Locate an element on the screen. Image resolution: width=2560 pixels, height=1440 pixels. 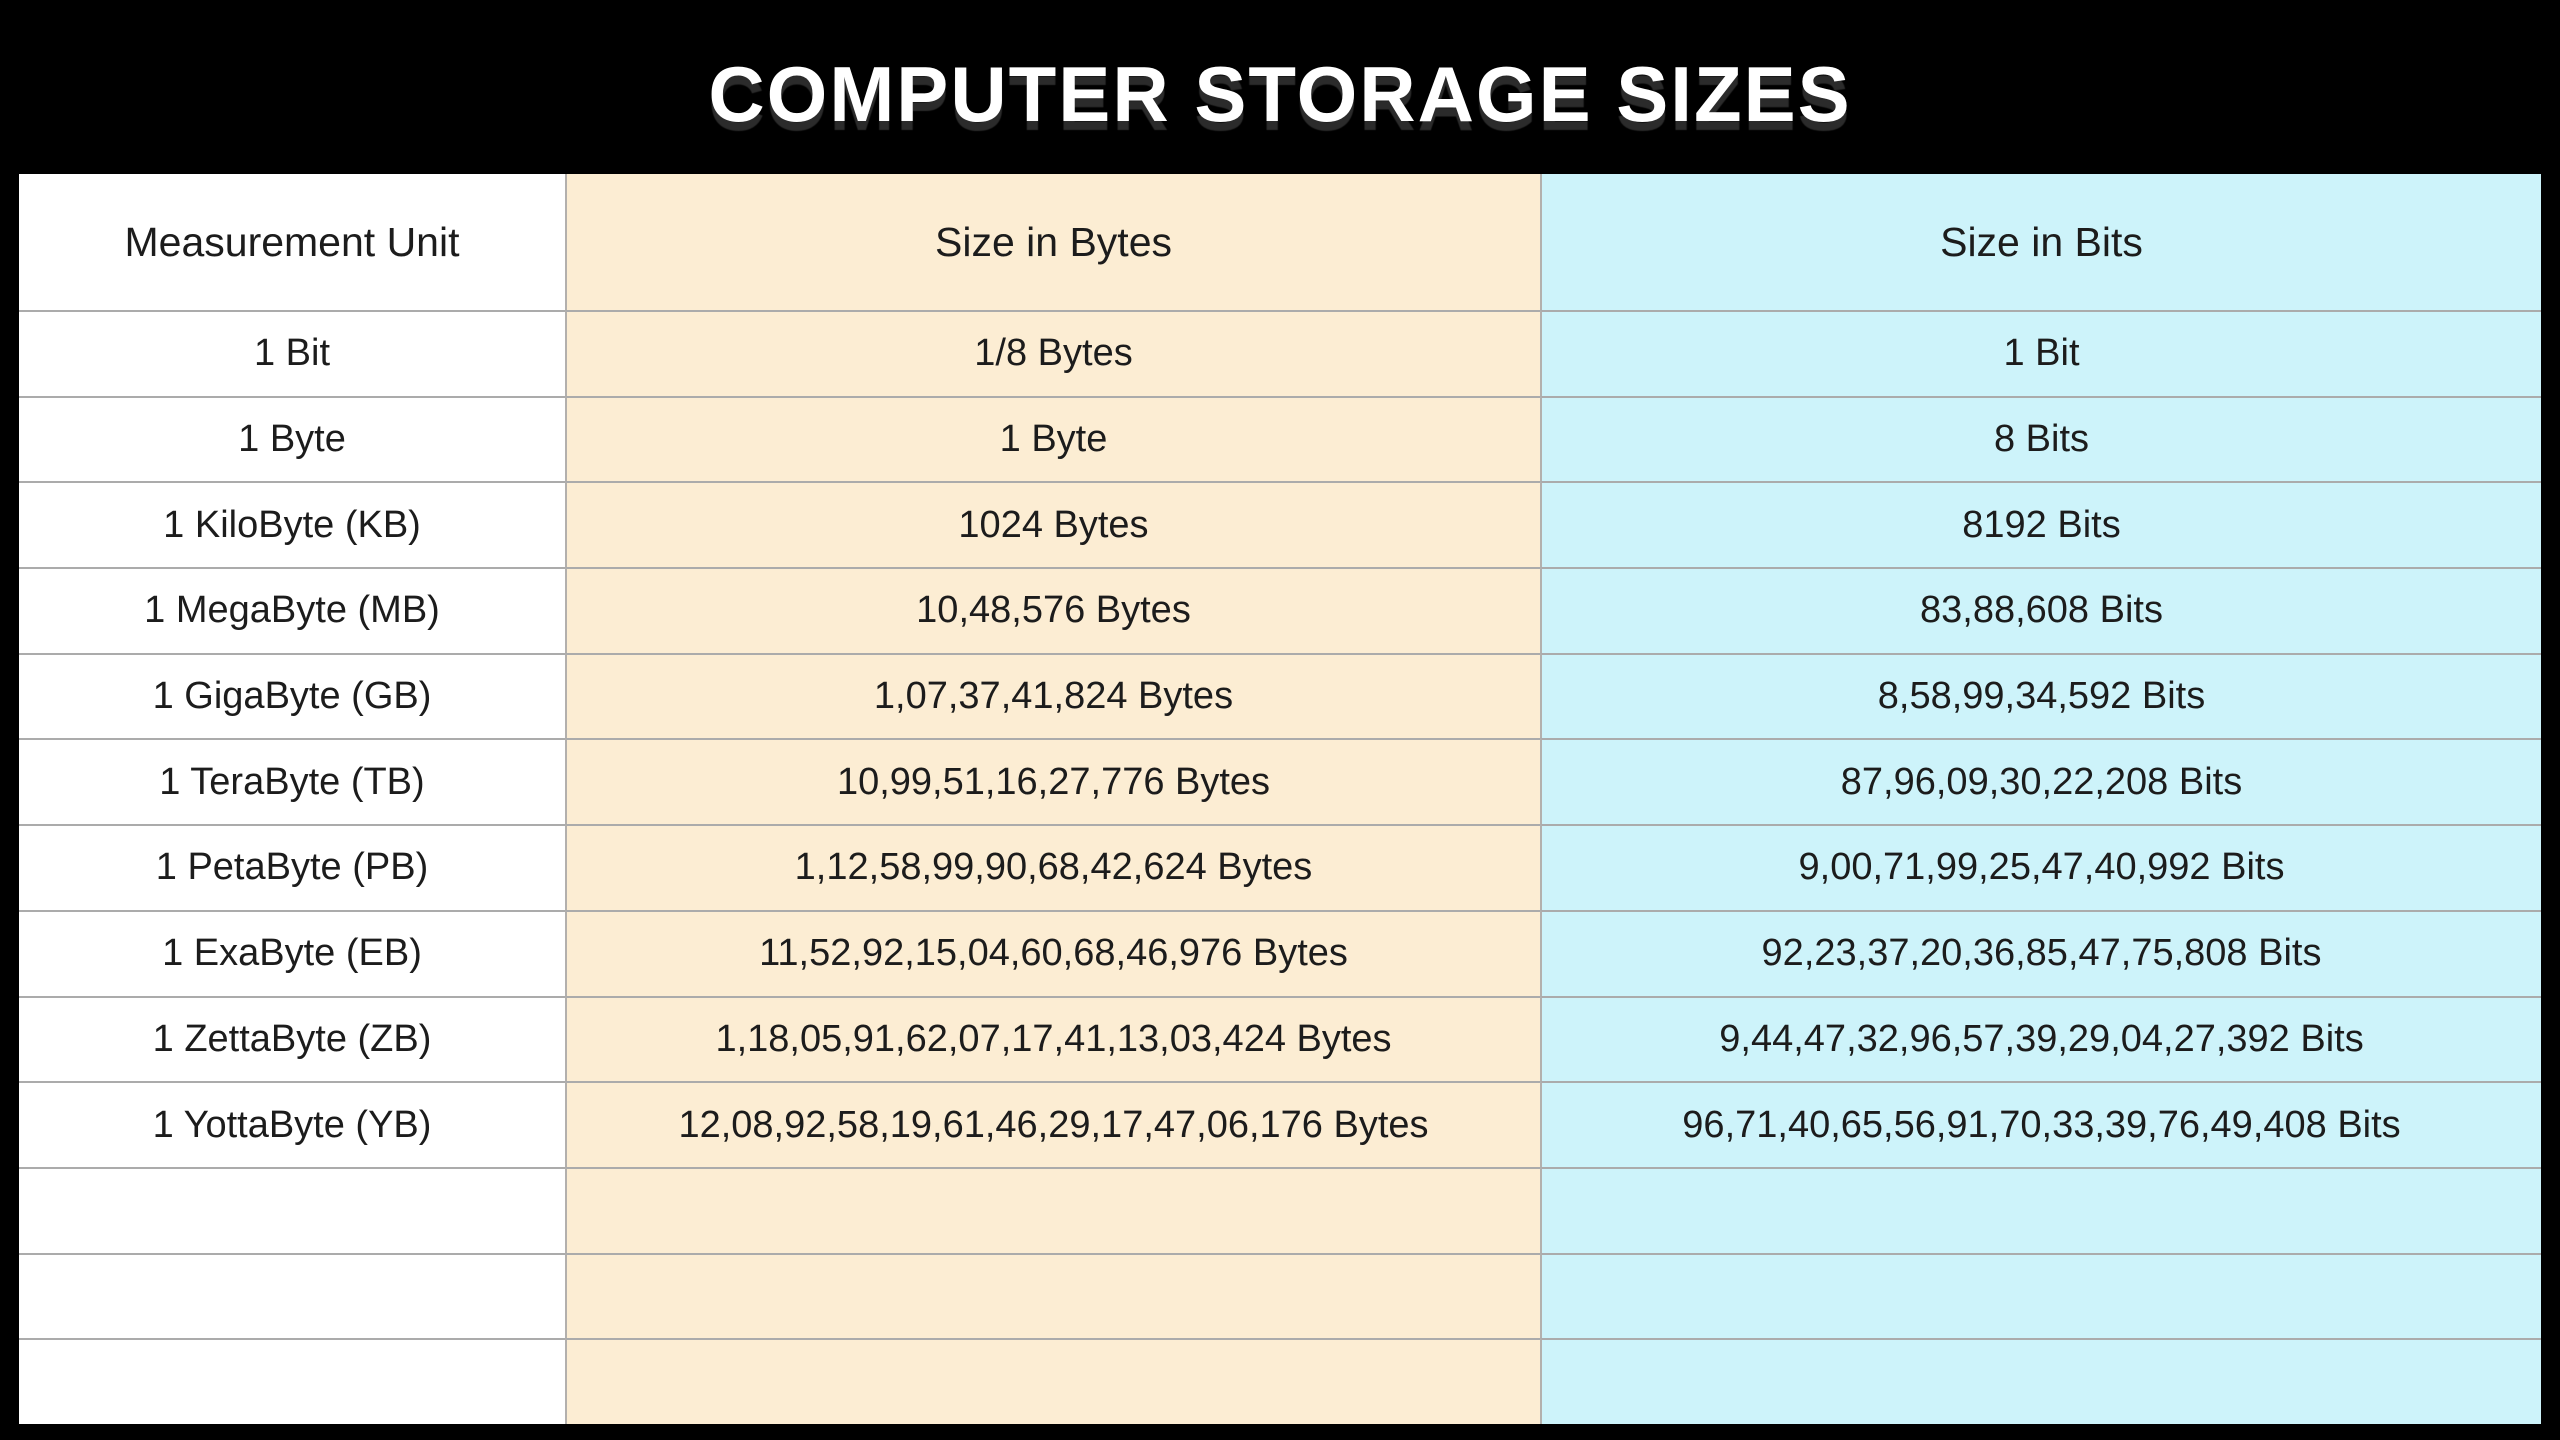
bytes-value-cell: 11,52,92,15,04,60,68,46,976 Bytes is located at coordinates (1052, 952).